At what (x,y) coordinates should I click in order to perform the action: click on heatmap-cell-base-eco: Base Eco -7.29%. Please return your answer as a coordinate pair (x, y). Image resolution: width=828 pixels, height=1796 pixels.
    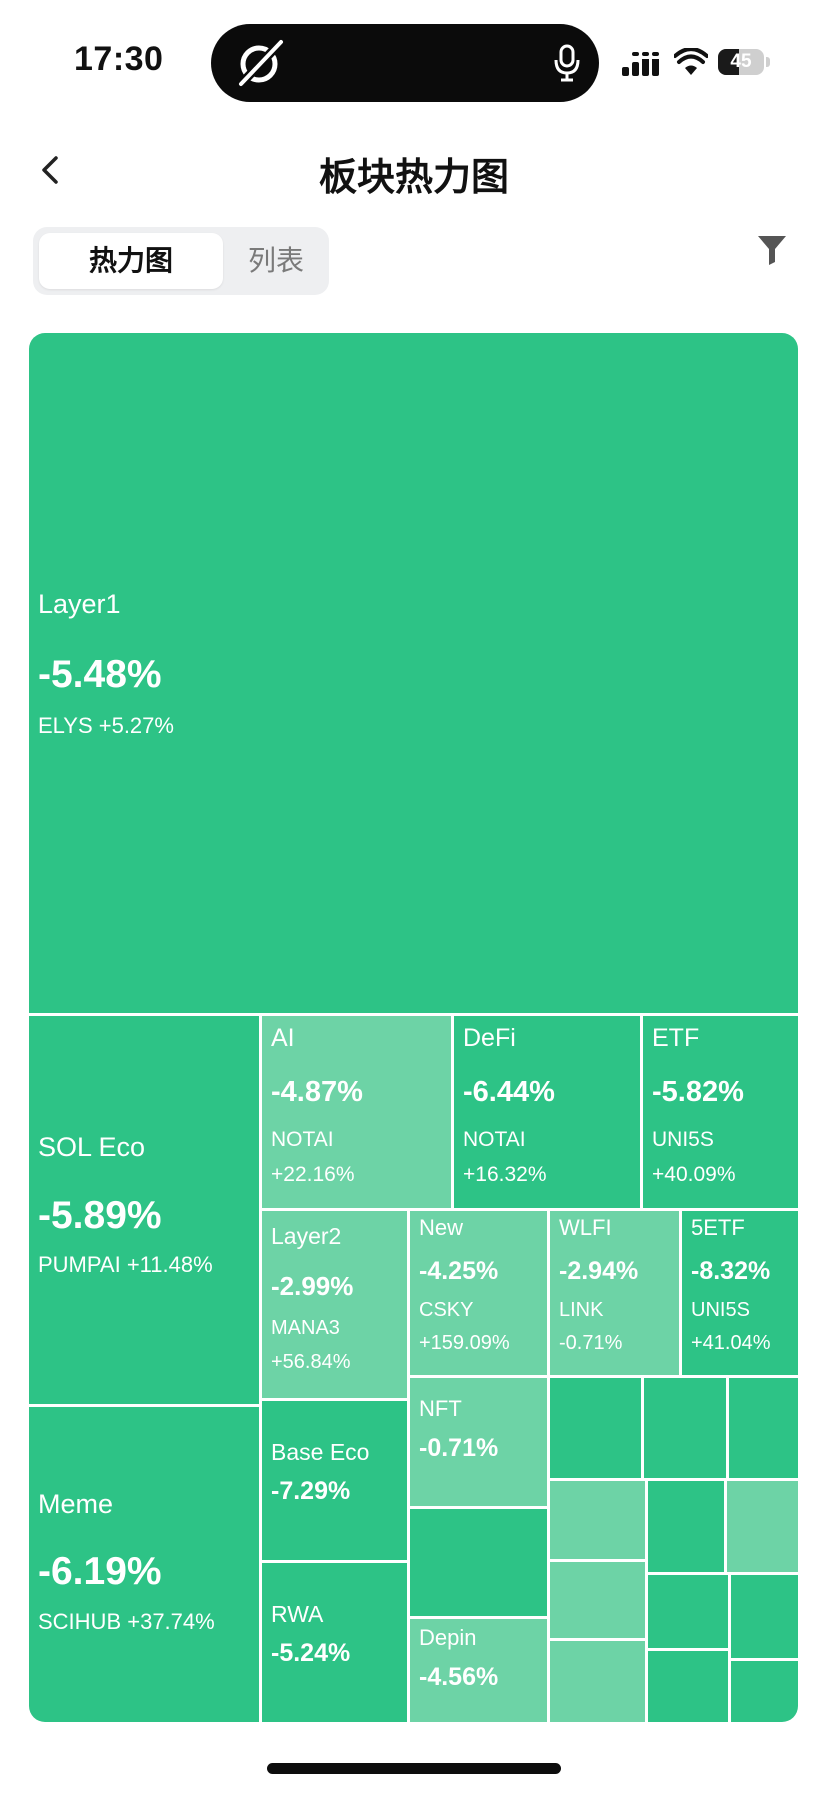
    Looking at the image, I should click on (334, 1480).